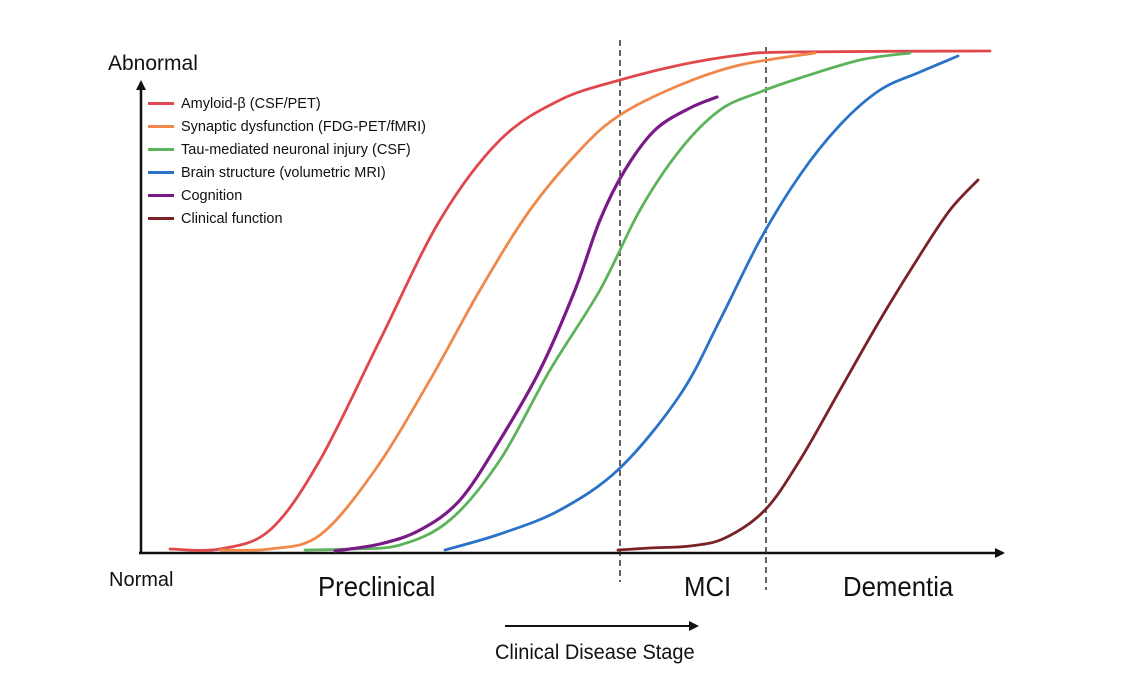 Image resolution: width=1137 pixels, height=673 pixels. I want to click on x-axis-caption: Clinical Disease Stage, so click(595, 652).